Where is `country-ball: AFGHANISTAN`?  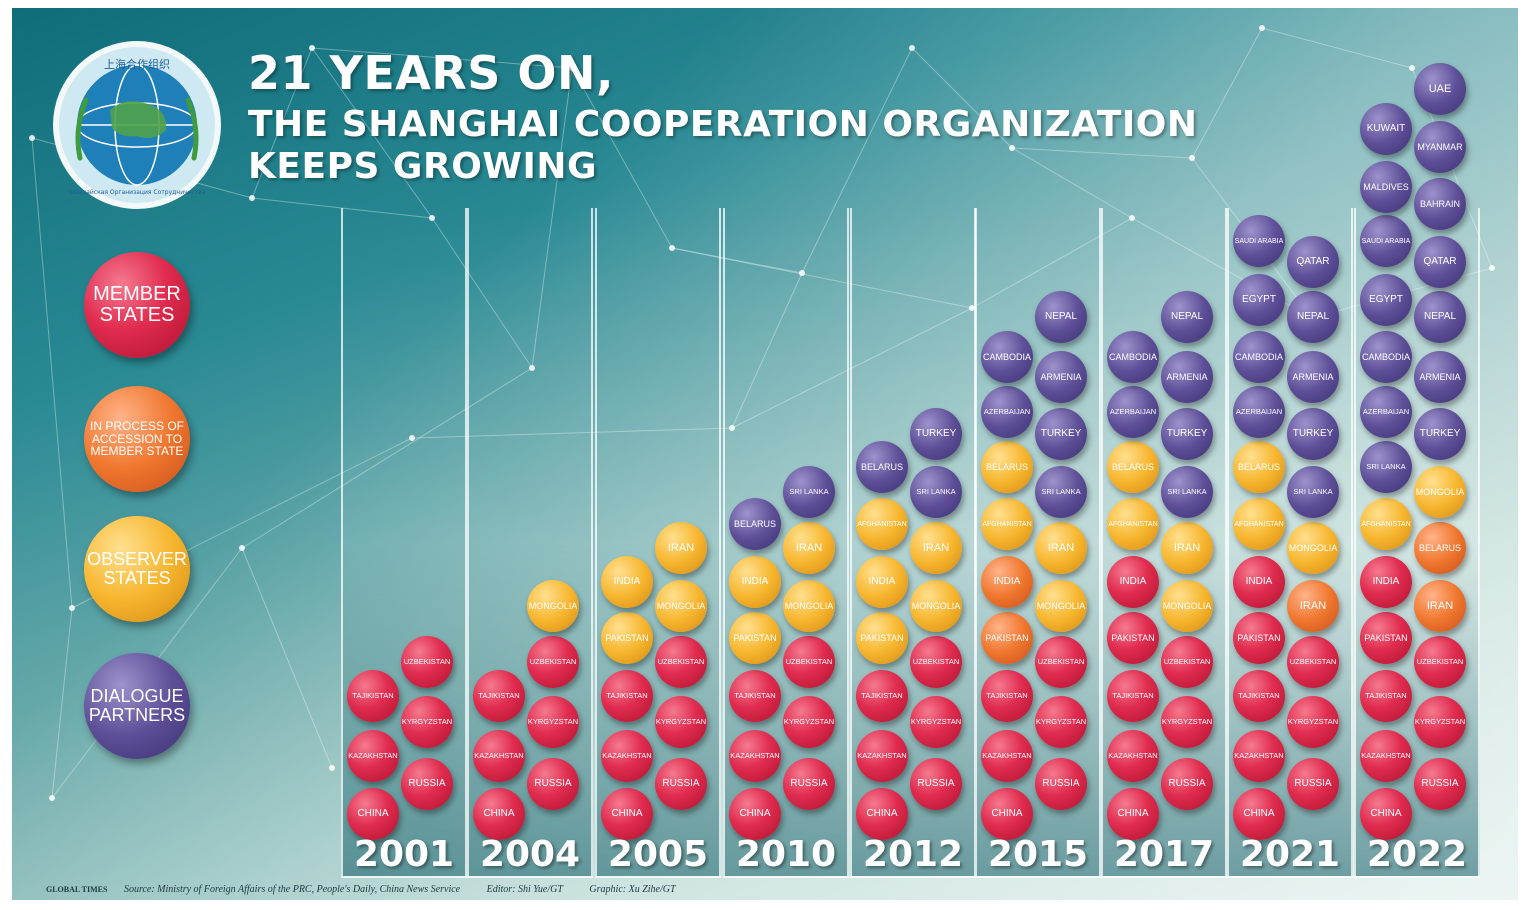 country-ball: AFGHANISTAN is located at coordinates (1259, 524).